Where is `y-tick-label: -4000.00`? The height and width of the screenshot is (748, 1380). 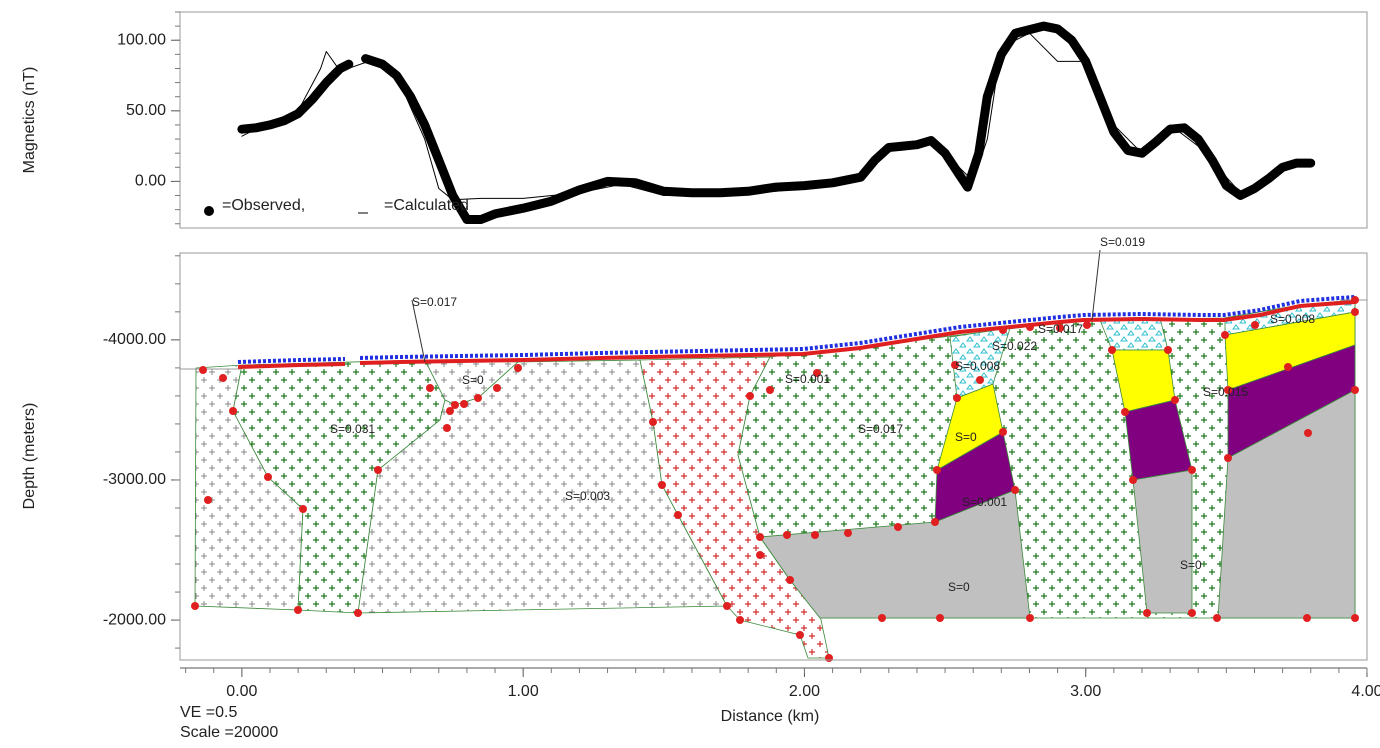 y-tick-label: -4000.00 is located at coordinates (134, 339).